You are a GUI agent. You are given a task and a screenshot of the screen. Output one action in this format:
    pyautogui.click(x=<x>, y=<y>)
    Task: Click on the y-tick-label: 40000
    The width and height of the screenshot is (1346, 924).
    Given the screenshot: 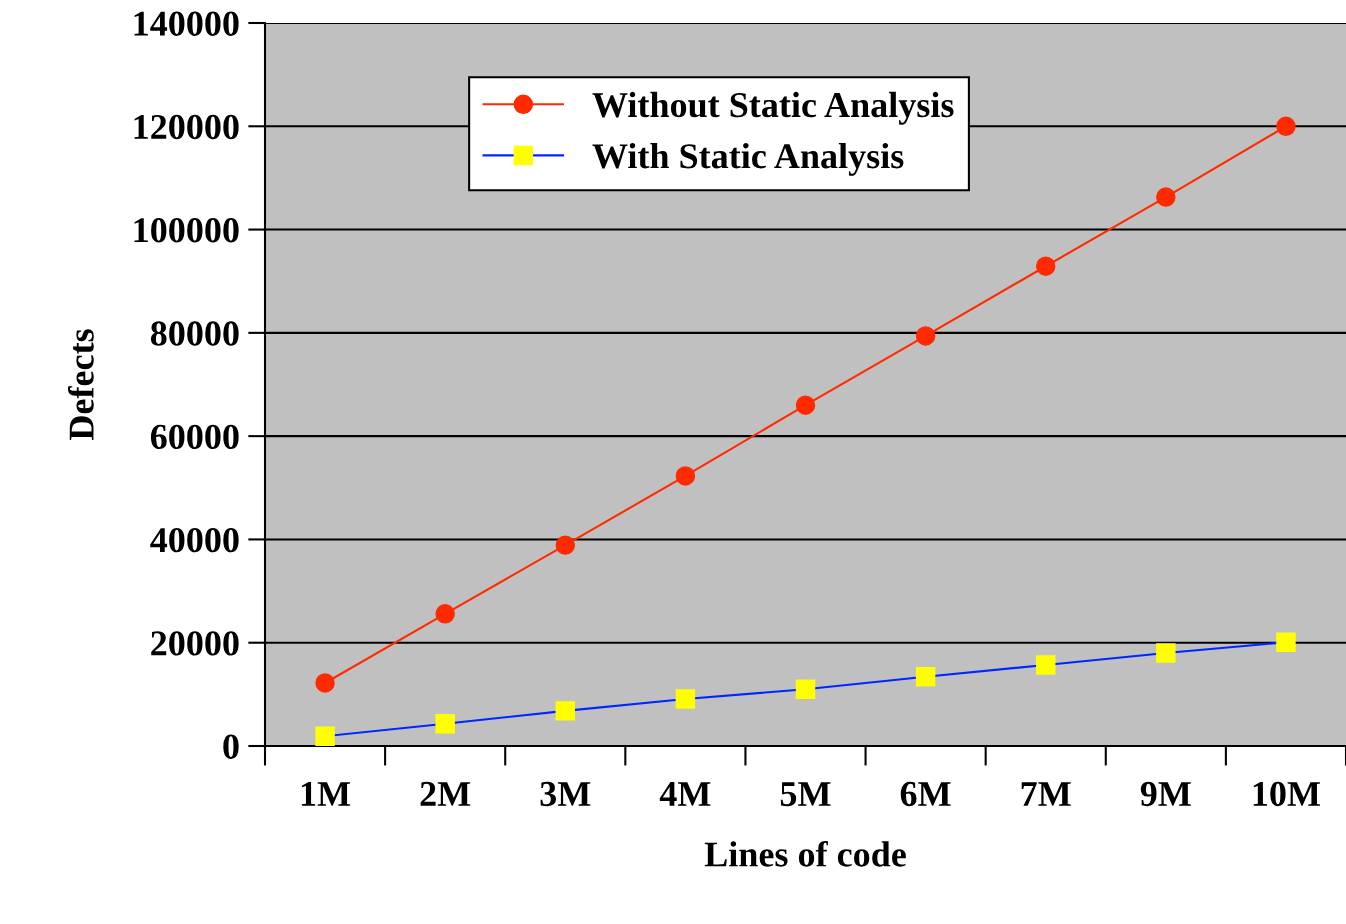 What is the action you would take?
    pyautogui.click(x=194, y=540)
    